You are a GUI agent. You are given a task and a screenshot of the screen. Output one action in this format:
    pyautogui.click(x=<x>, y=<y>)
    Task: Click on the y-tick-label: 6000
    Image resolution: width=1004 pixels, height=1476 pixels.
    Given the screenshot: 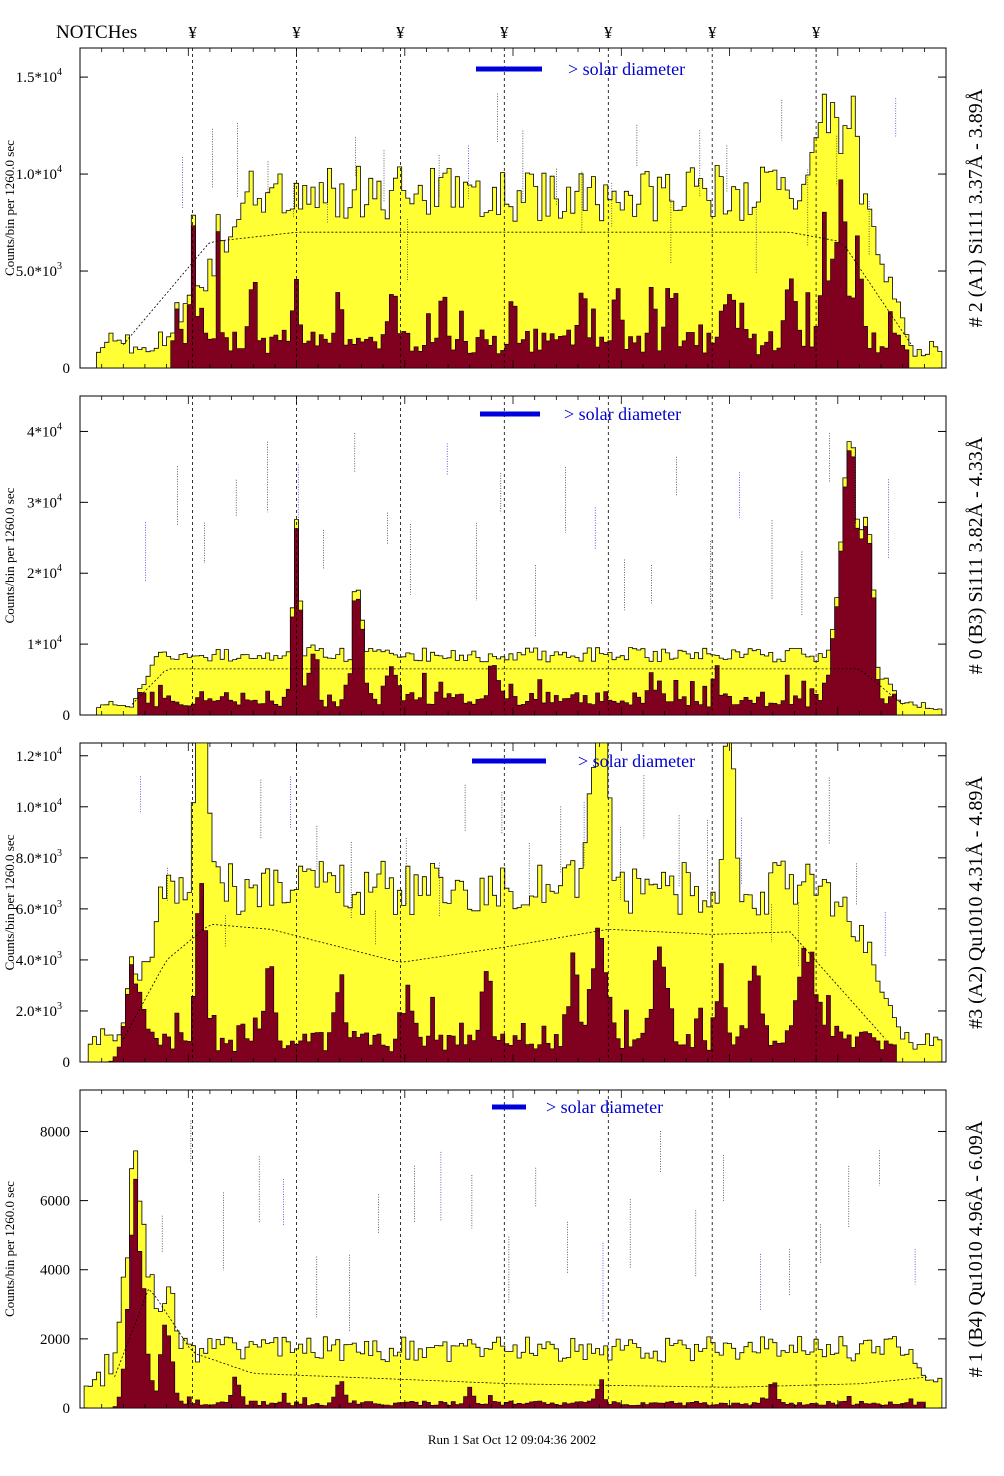 What is the action you would take?
    pyautogui.click(x=55, y=1202)
    